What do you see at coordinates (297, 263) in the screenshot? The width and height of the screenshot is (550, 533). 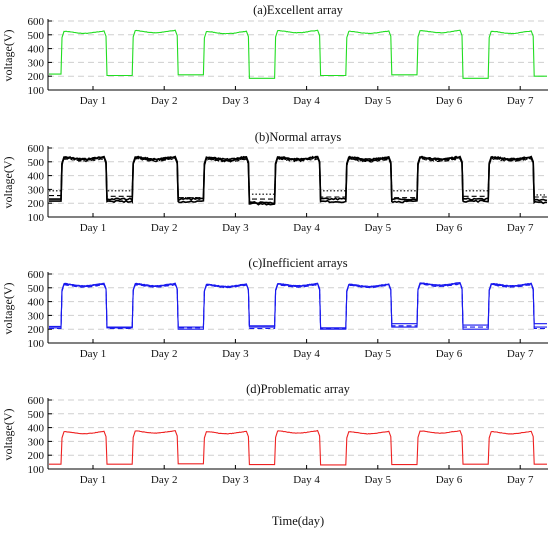 I see `chart-title: (c)Inefficient arrays` at bounding box center [297, 263].